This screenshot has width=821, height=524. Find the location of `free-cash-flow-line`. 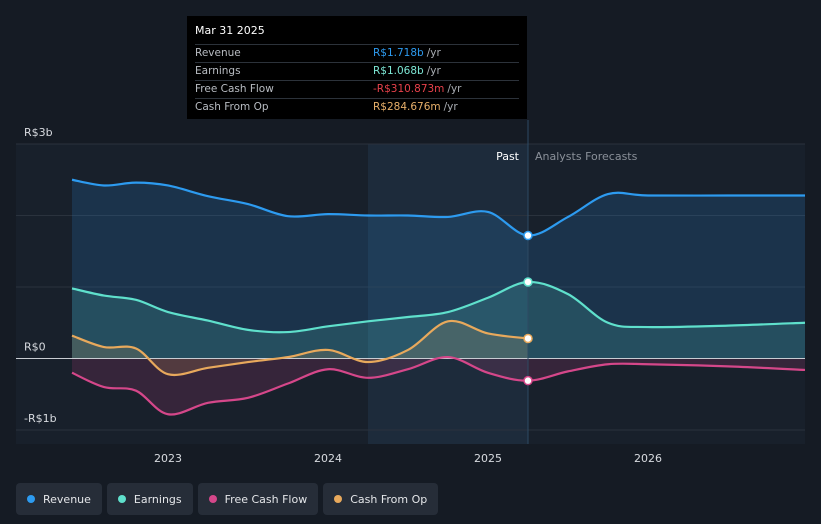

free-cash-flow-line is located at coordinates (438, 385).